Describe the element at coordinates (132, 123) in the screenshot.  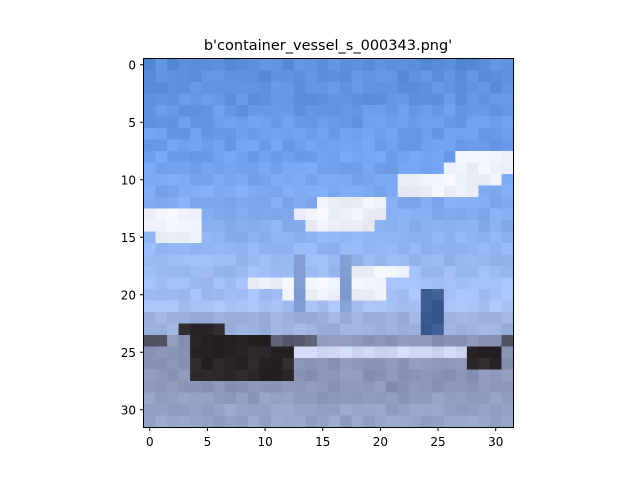
I see `y-tick-label: 5` at that location.